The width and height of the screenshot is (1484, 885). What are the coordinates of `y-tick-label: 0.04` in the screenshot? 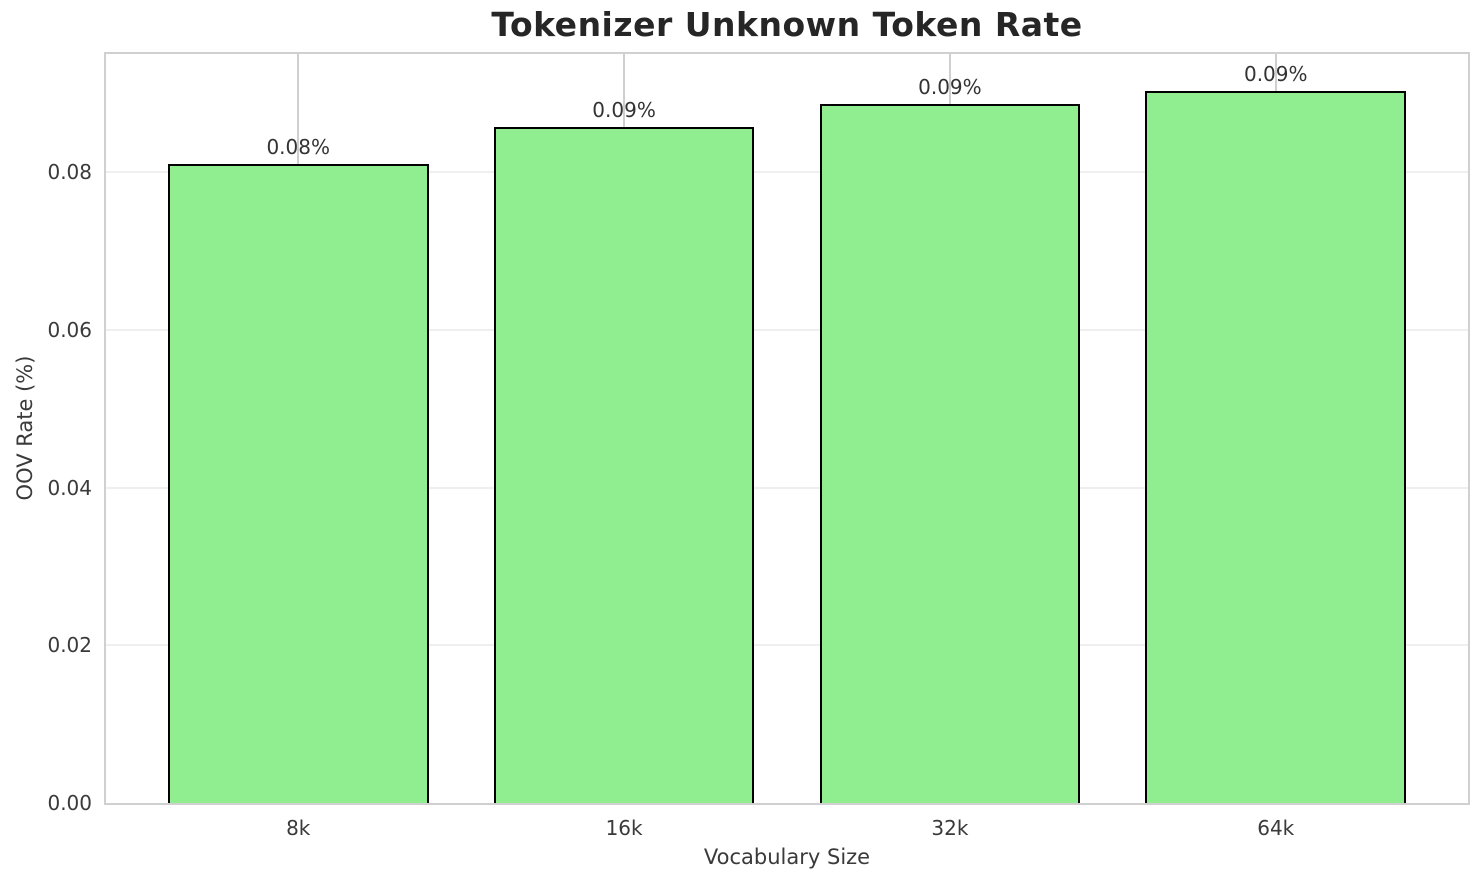 It's located at (69, 487).